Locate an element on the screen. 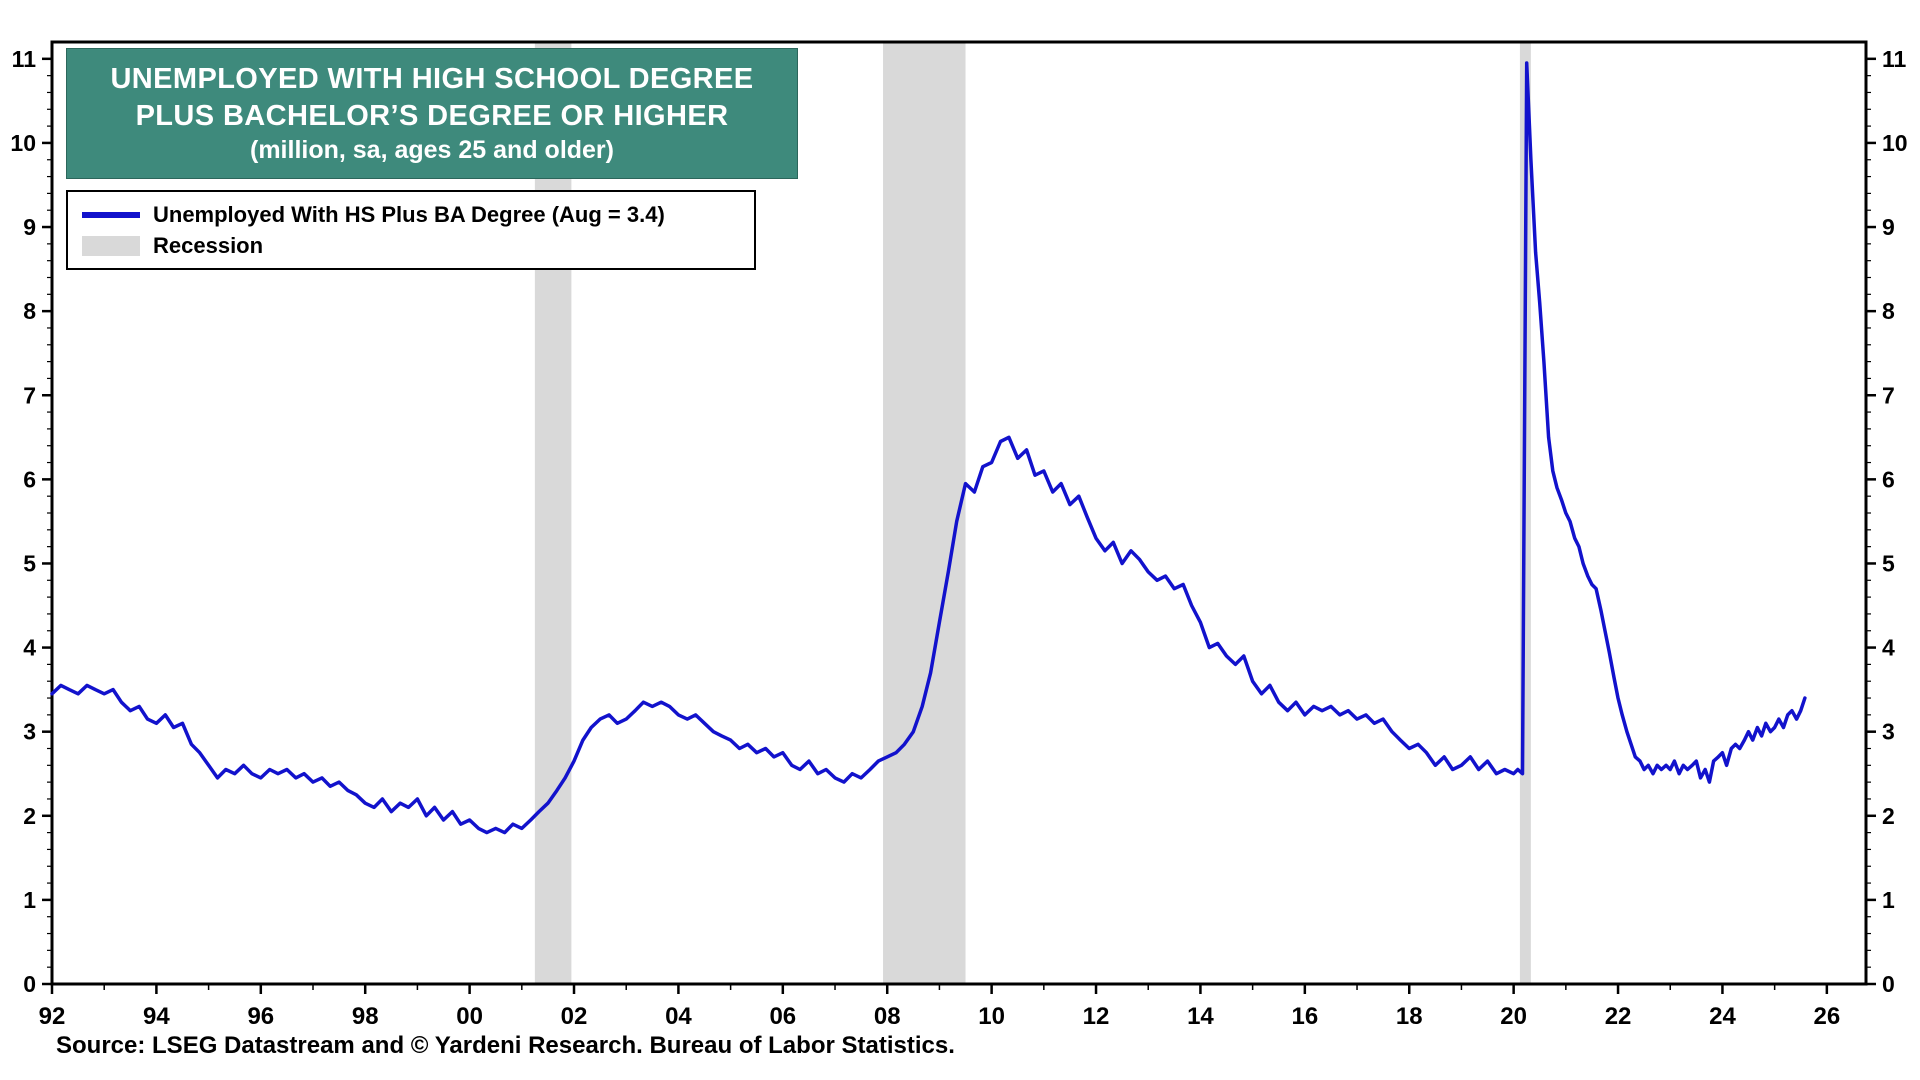 The image size is (1920, 1080). x-axis-label: 12 is located at coordinates (1096, 1016).